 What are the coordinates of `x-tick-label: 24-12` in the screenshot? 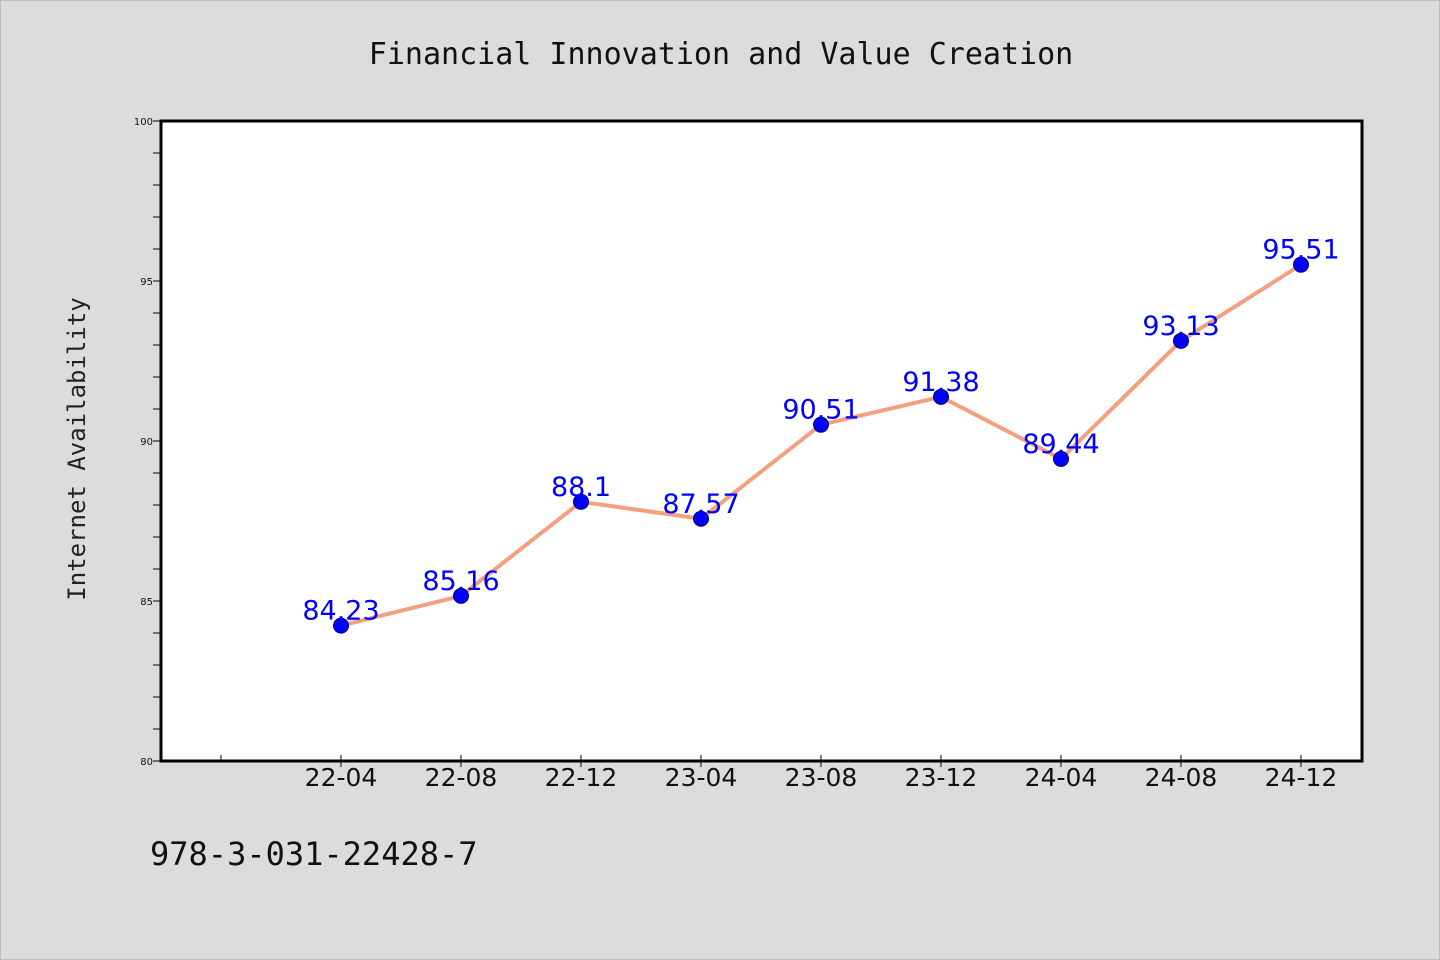 It's located at (1301, 777).